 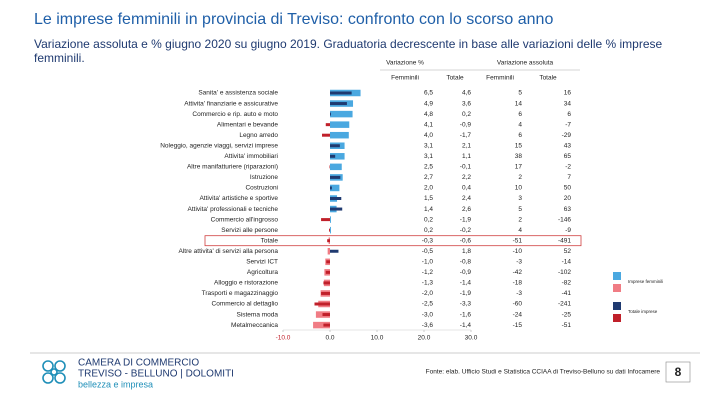 I want to click on abs-cell: -7, so click(x=568, y=124).